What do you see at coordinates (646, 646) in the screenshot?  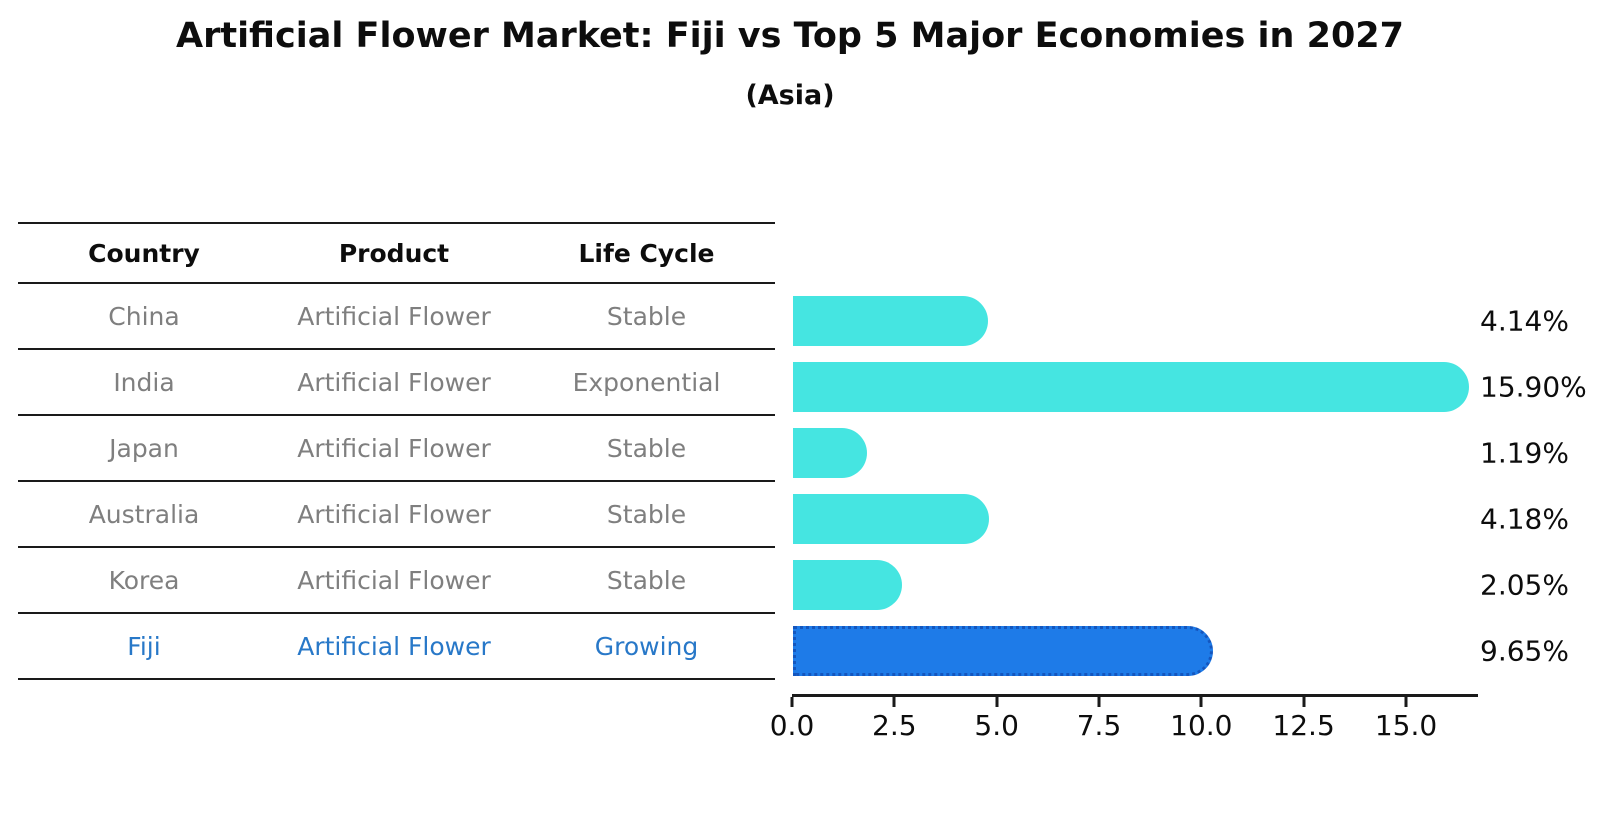 I see `life-cycle-cell: Growing` at bounding box center [646, 646].